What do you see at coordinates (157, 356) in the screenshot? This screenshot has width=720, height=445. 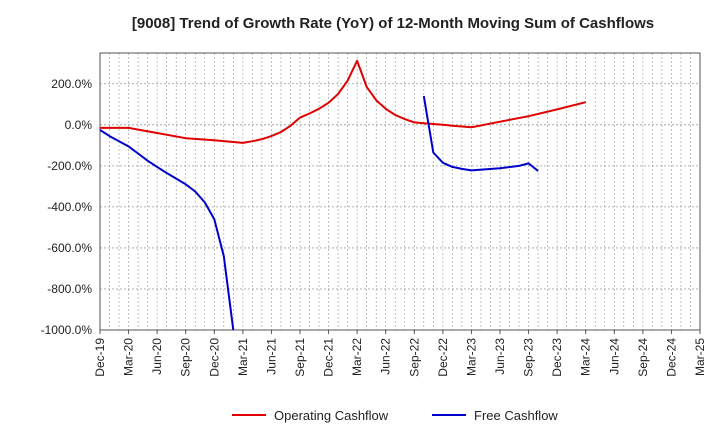 I see `x-tick-label: Jun-20` at bounding box center [157, 356].